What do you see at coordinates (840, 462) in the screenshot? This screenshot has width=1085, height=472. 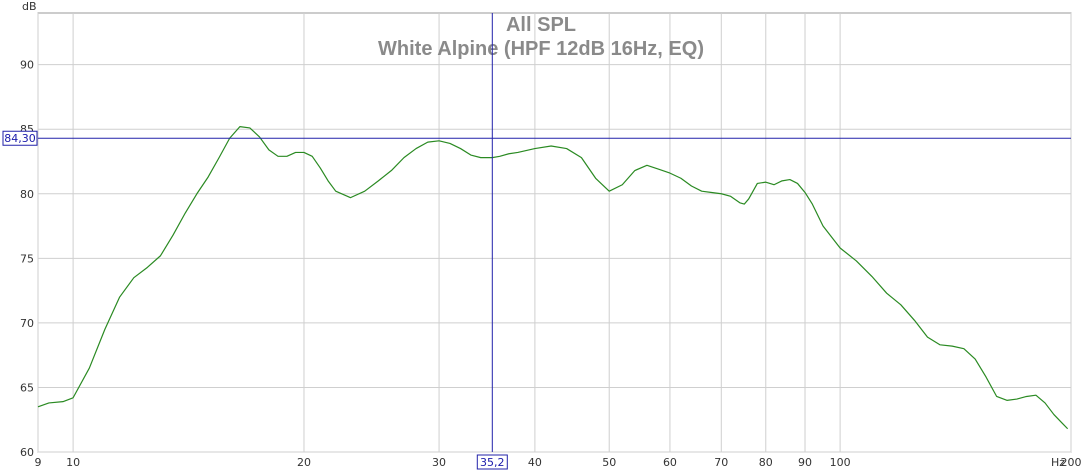 I see `x-tick-label: 100` at bounding box center [840, 462].